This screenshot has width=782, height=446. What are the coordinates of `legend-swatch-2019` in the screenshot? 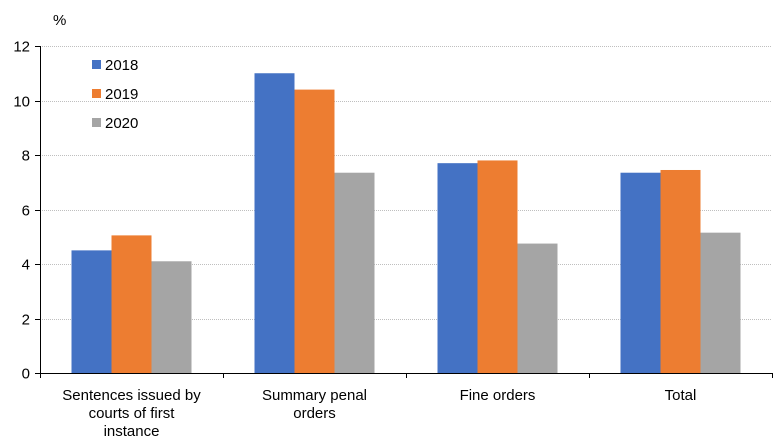 It's located at (96, 93).